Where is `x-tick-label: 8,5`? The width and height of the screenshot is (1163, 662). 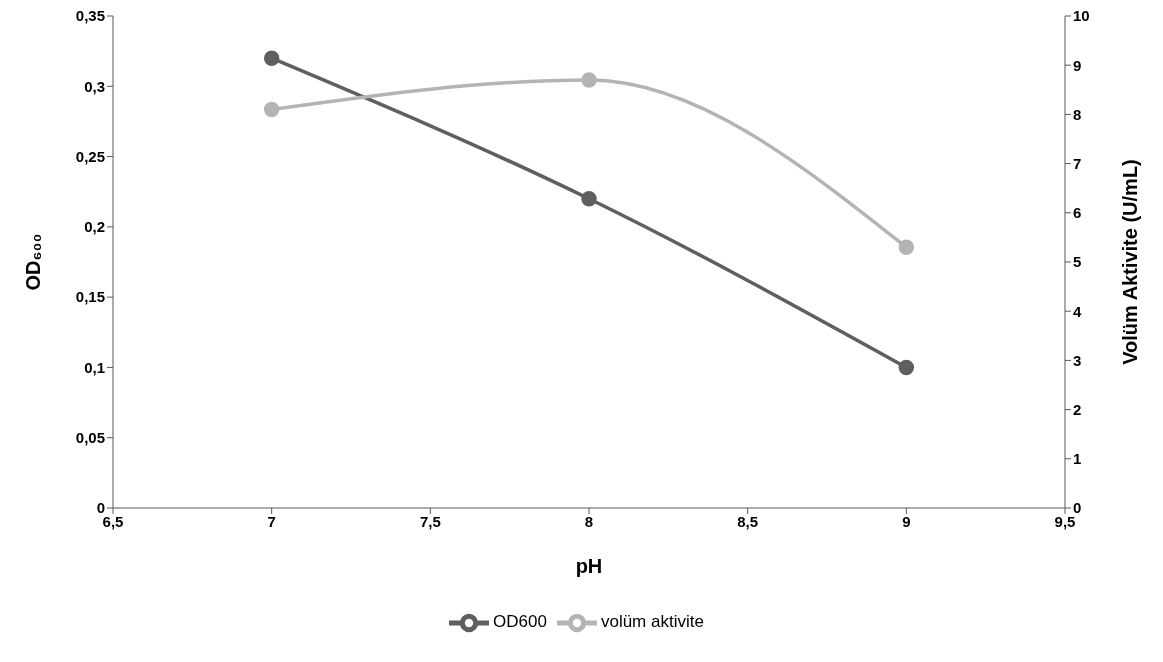
x-tick-label: 8,5 is located at coordinates (748, 521).